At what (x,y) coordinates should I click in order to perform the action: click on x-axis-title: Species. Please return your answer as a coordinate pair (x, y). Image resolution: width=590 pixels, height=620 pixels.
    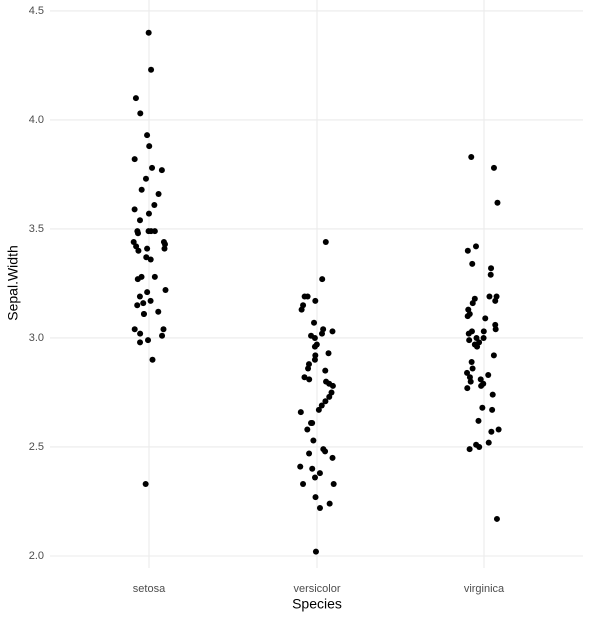
    Looking at the image, I should click on (317, 604).